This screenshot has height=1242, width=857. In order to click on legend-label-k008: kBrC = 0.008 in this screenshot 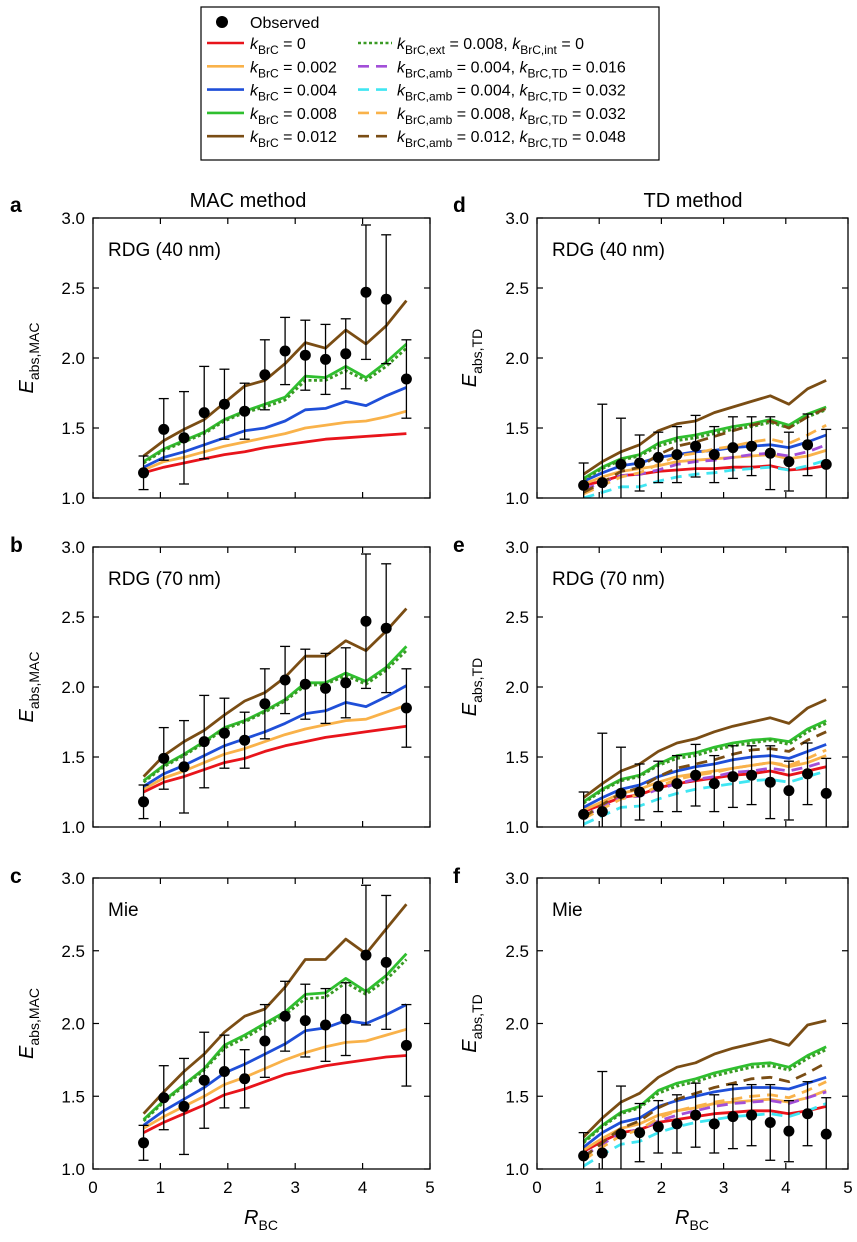, I will do `click(293, 116)`.